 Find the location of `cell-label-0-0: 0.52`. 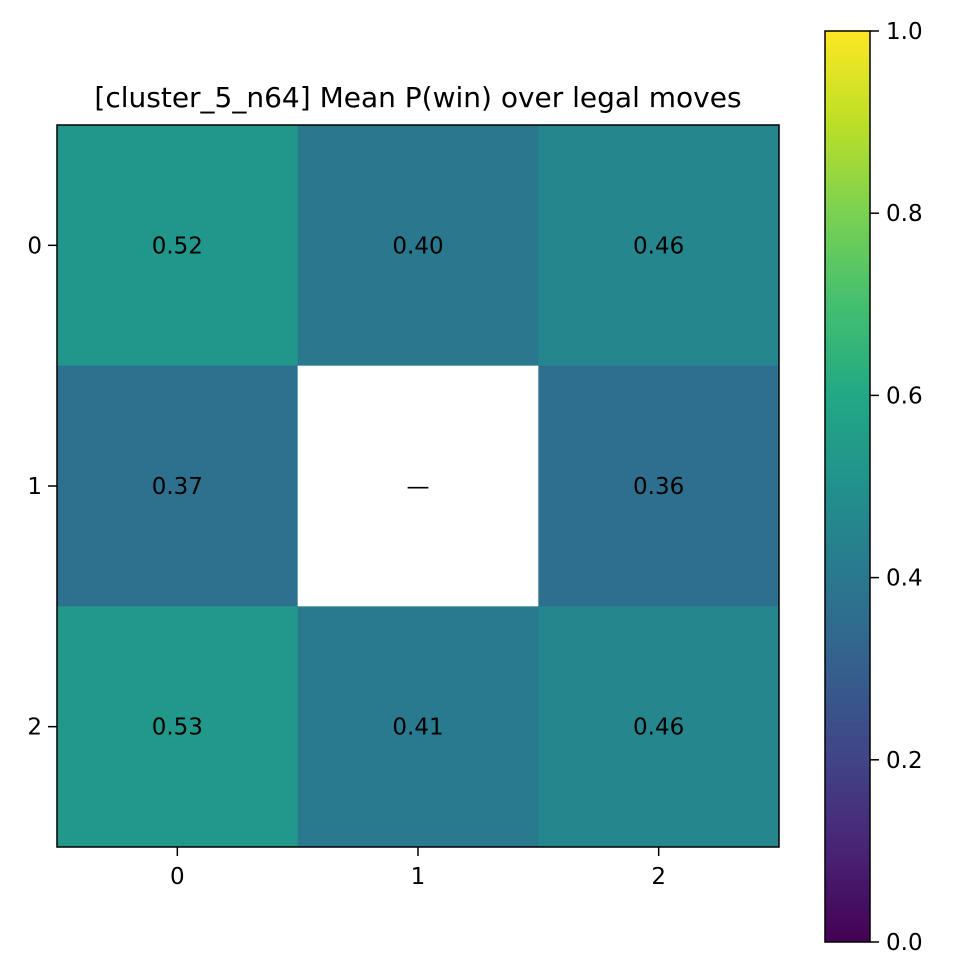

cell-label-0-0: 0.52 is located at coordinates (177, 246).